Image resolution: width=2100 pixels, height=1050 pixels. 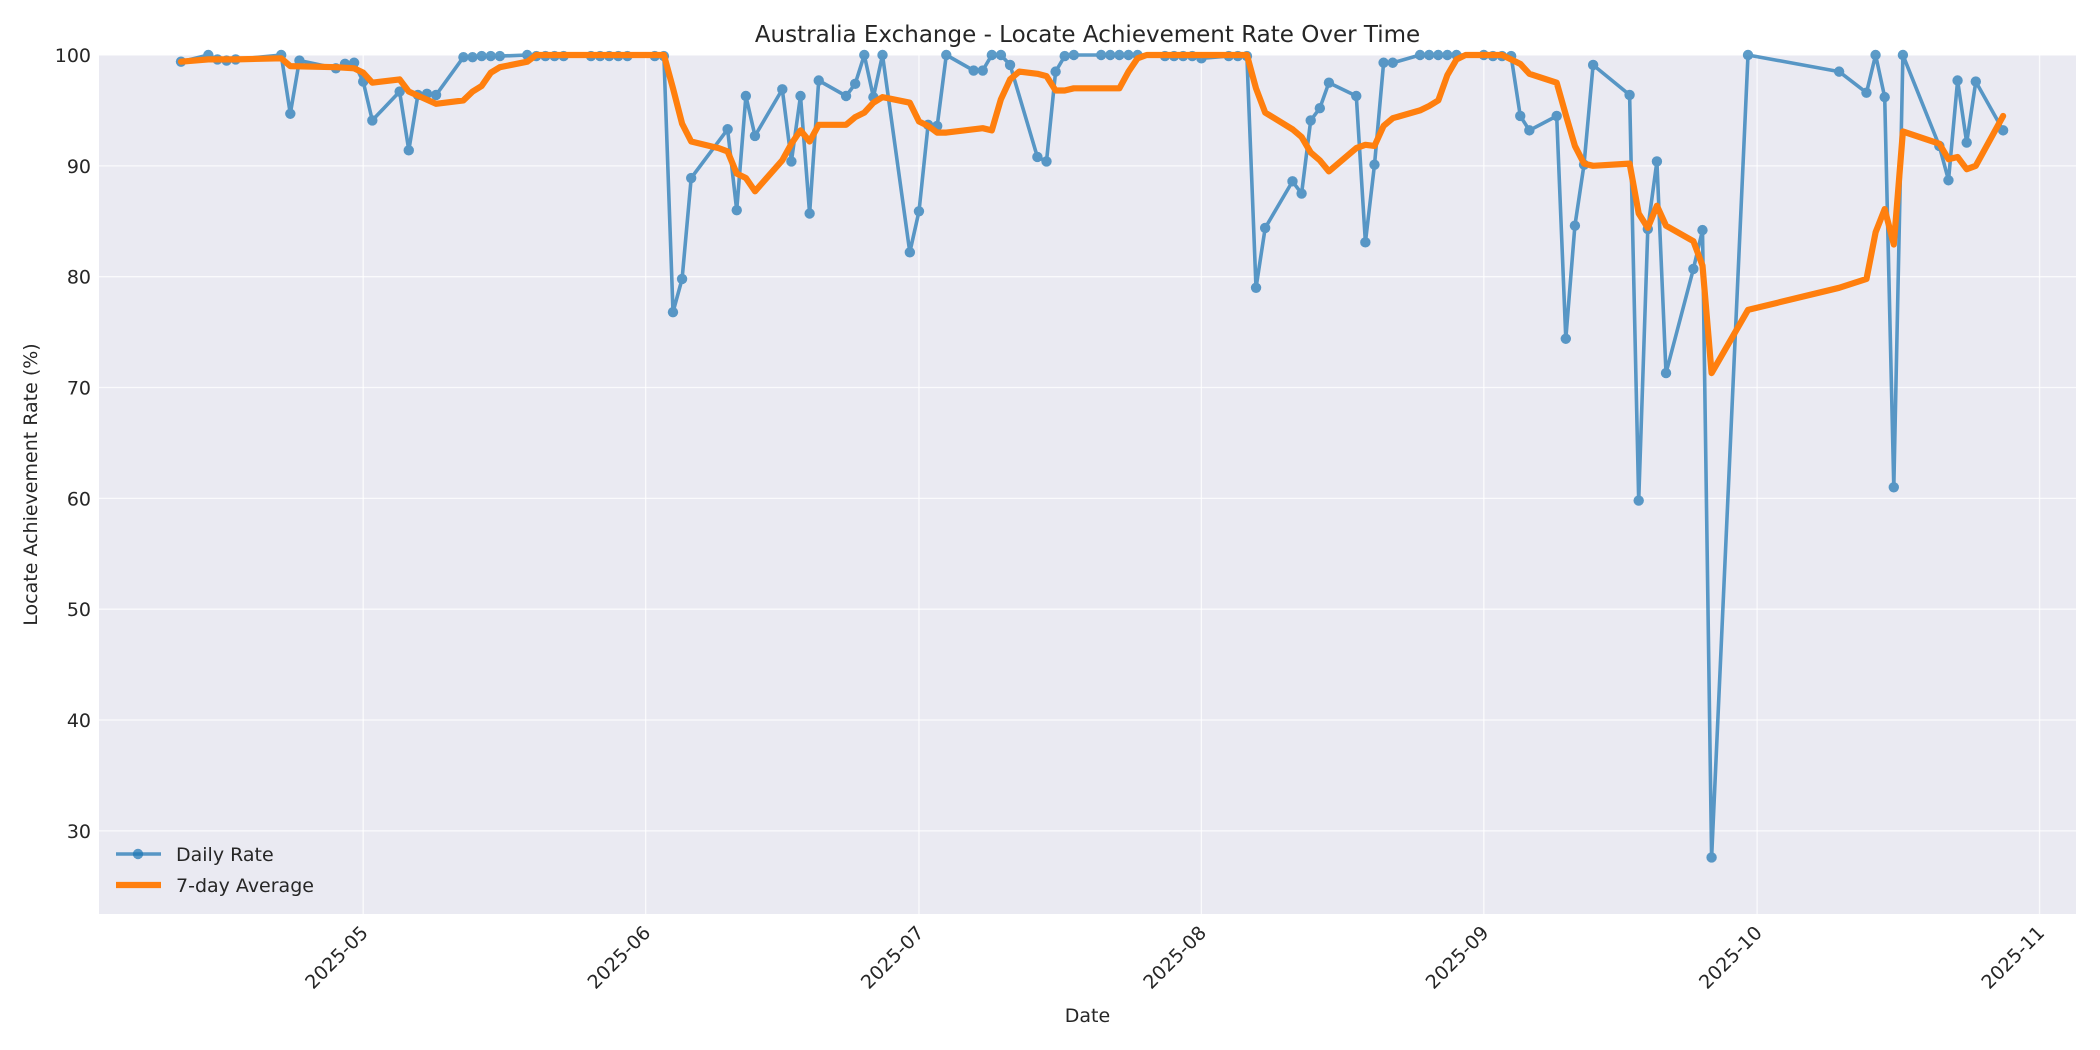 I want to click on legend-item-daily-rate: Daily Rate, so click(x=195, y=855).